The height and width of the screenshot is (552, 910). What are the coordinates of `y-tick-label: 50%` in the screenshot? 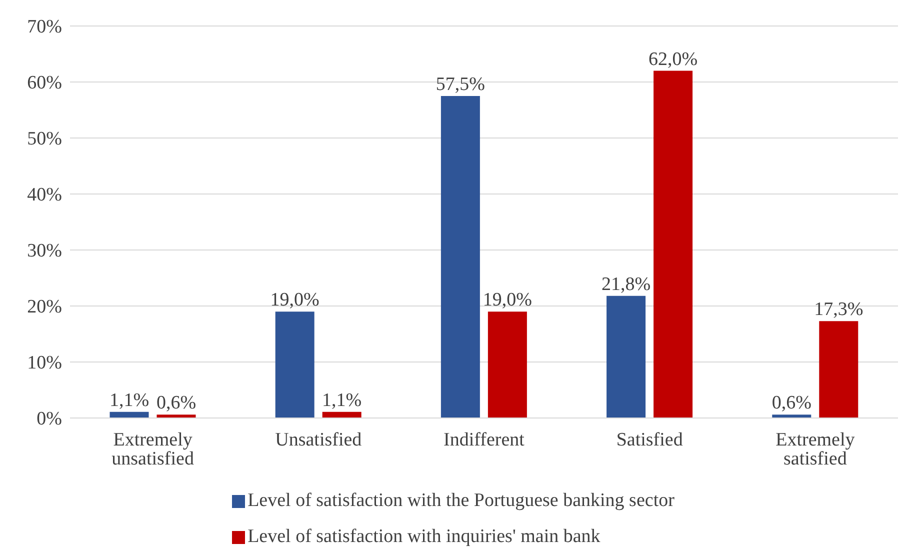 It's located at (44, 139).